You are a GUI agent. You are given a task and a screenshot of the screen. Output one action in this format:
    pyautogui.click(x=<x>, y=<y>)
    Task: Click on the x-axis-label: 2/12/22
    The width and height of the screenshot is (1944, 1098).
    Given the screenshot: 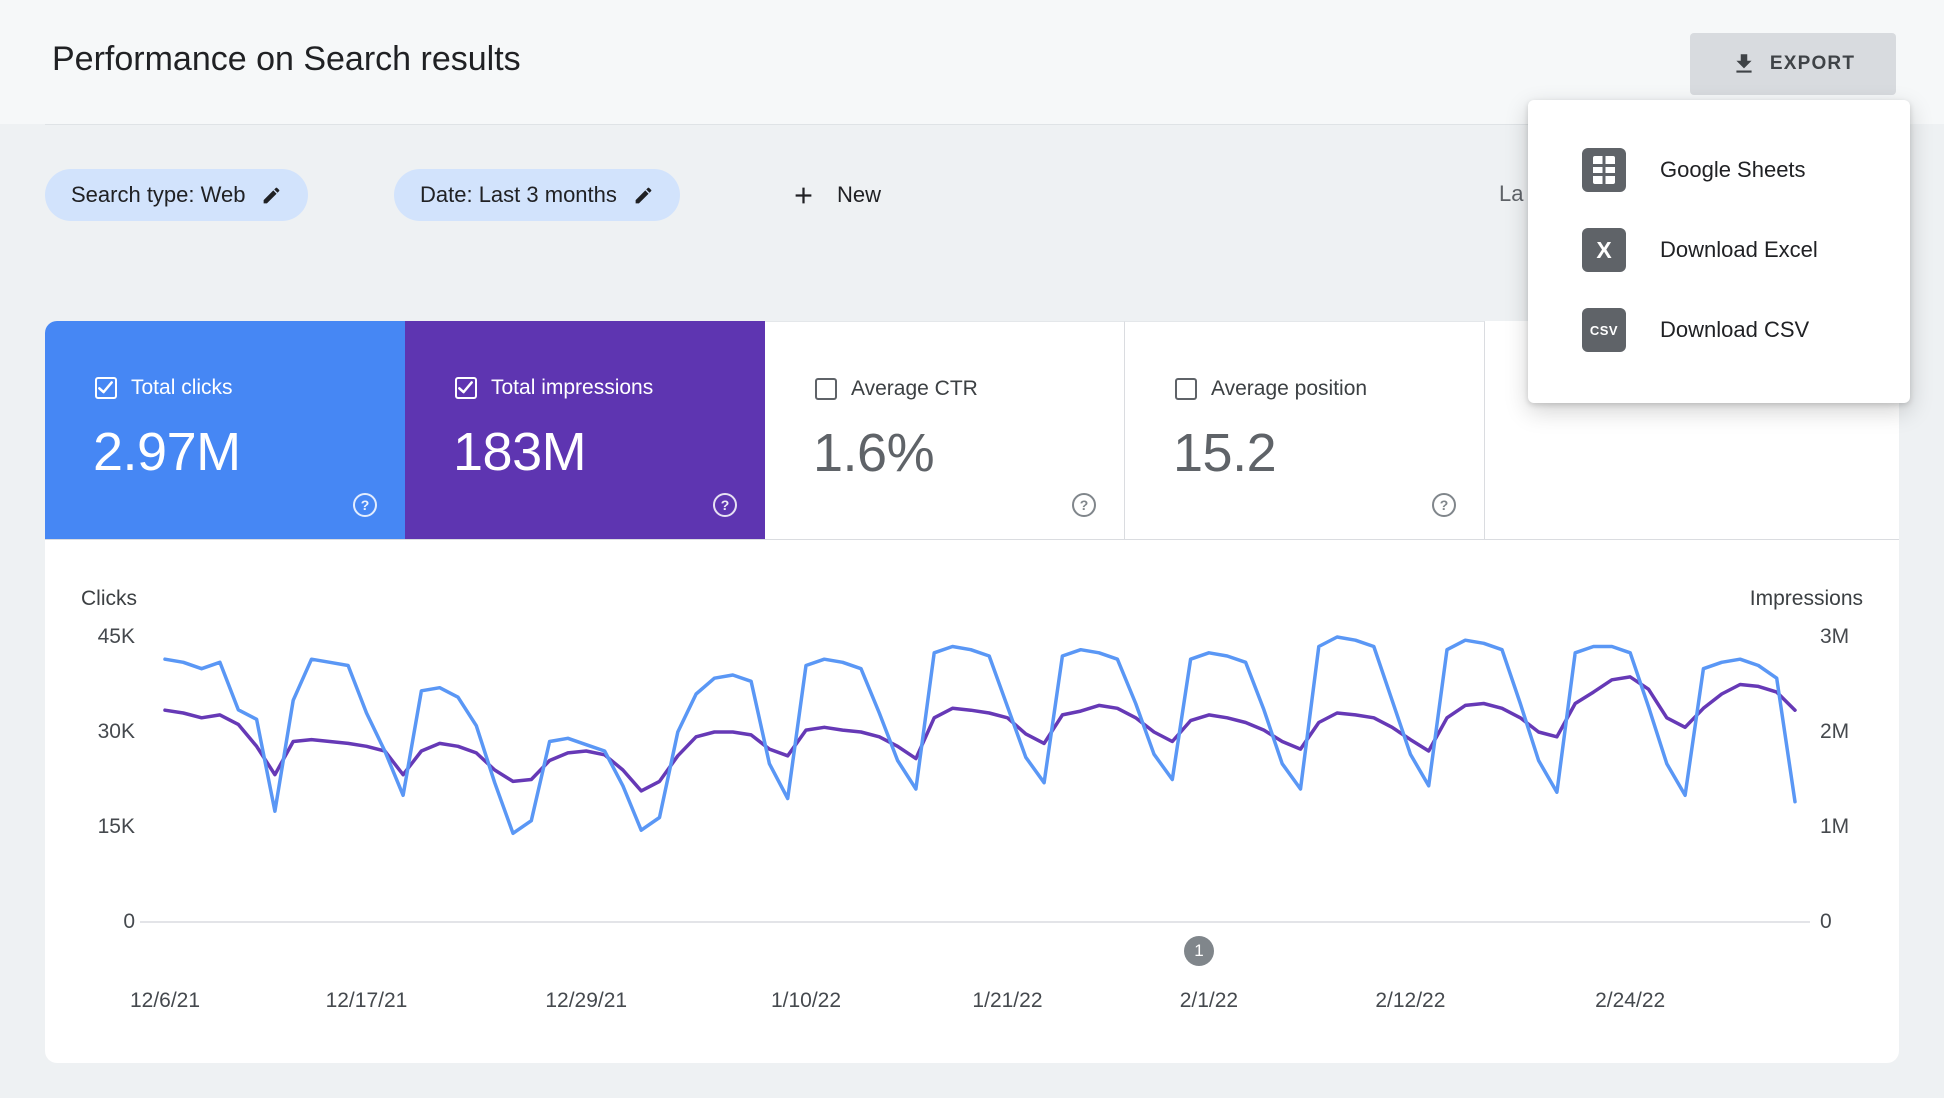 What is the action you would take?
    pyautogui.click(x=1410, y=1000)
    